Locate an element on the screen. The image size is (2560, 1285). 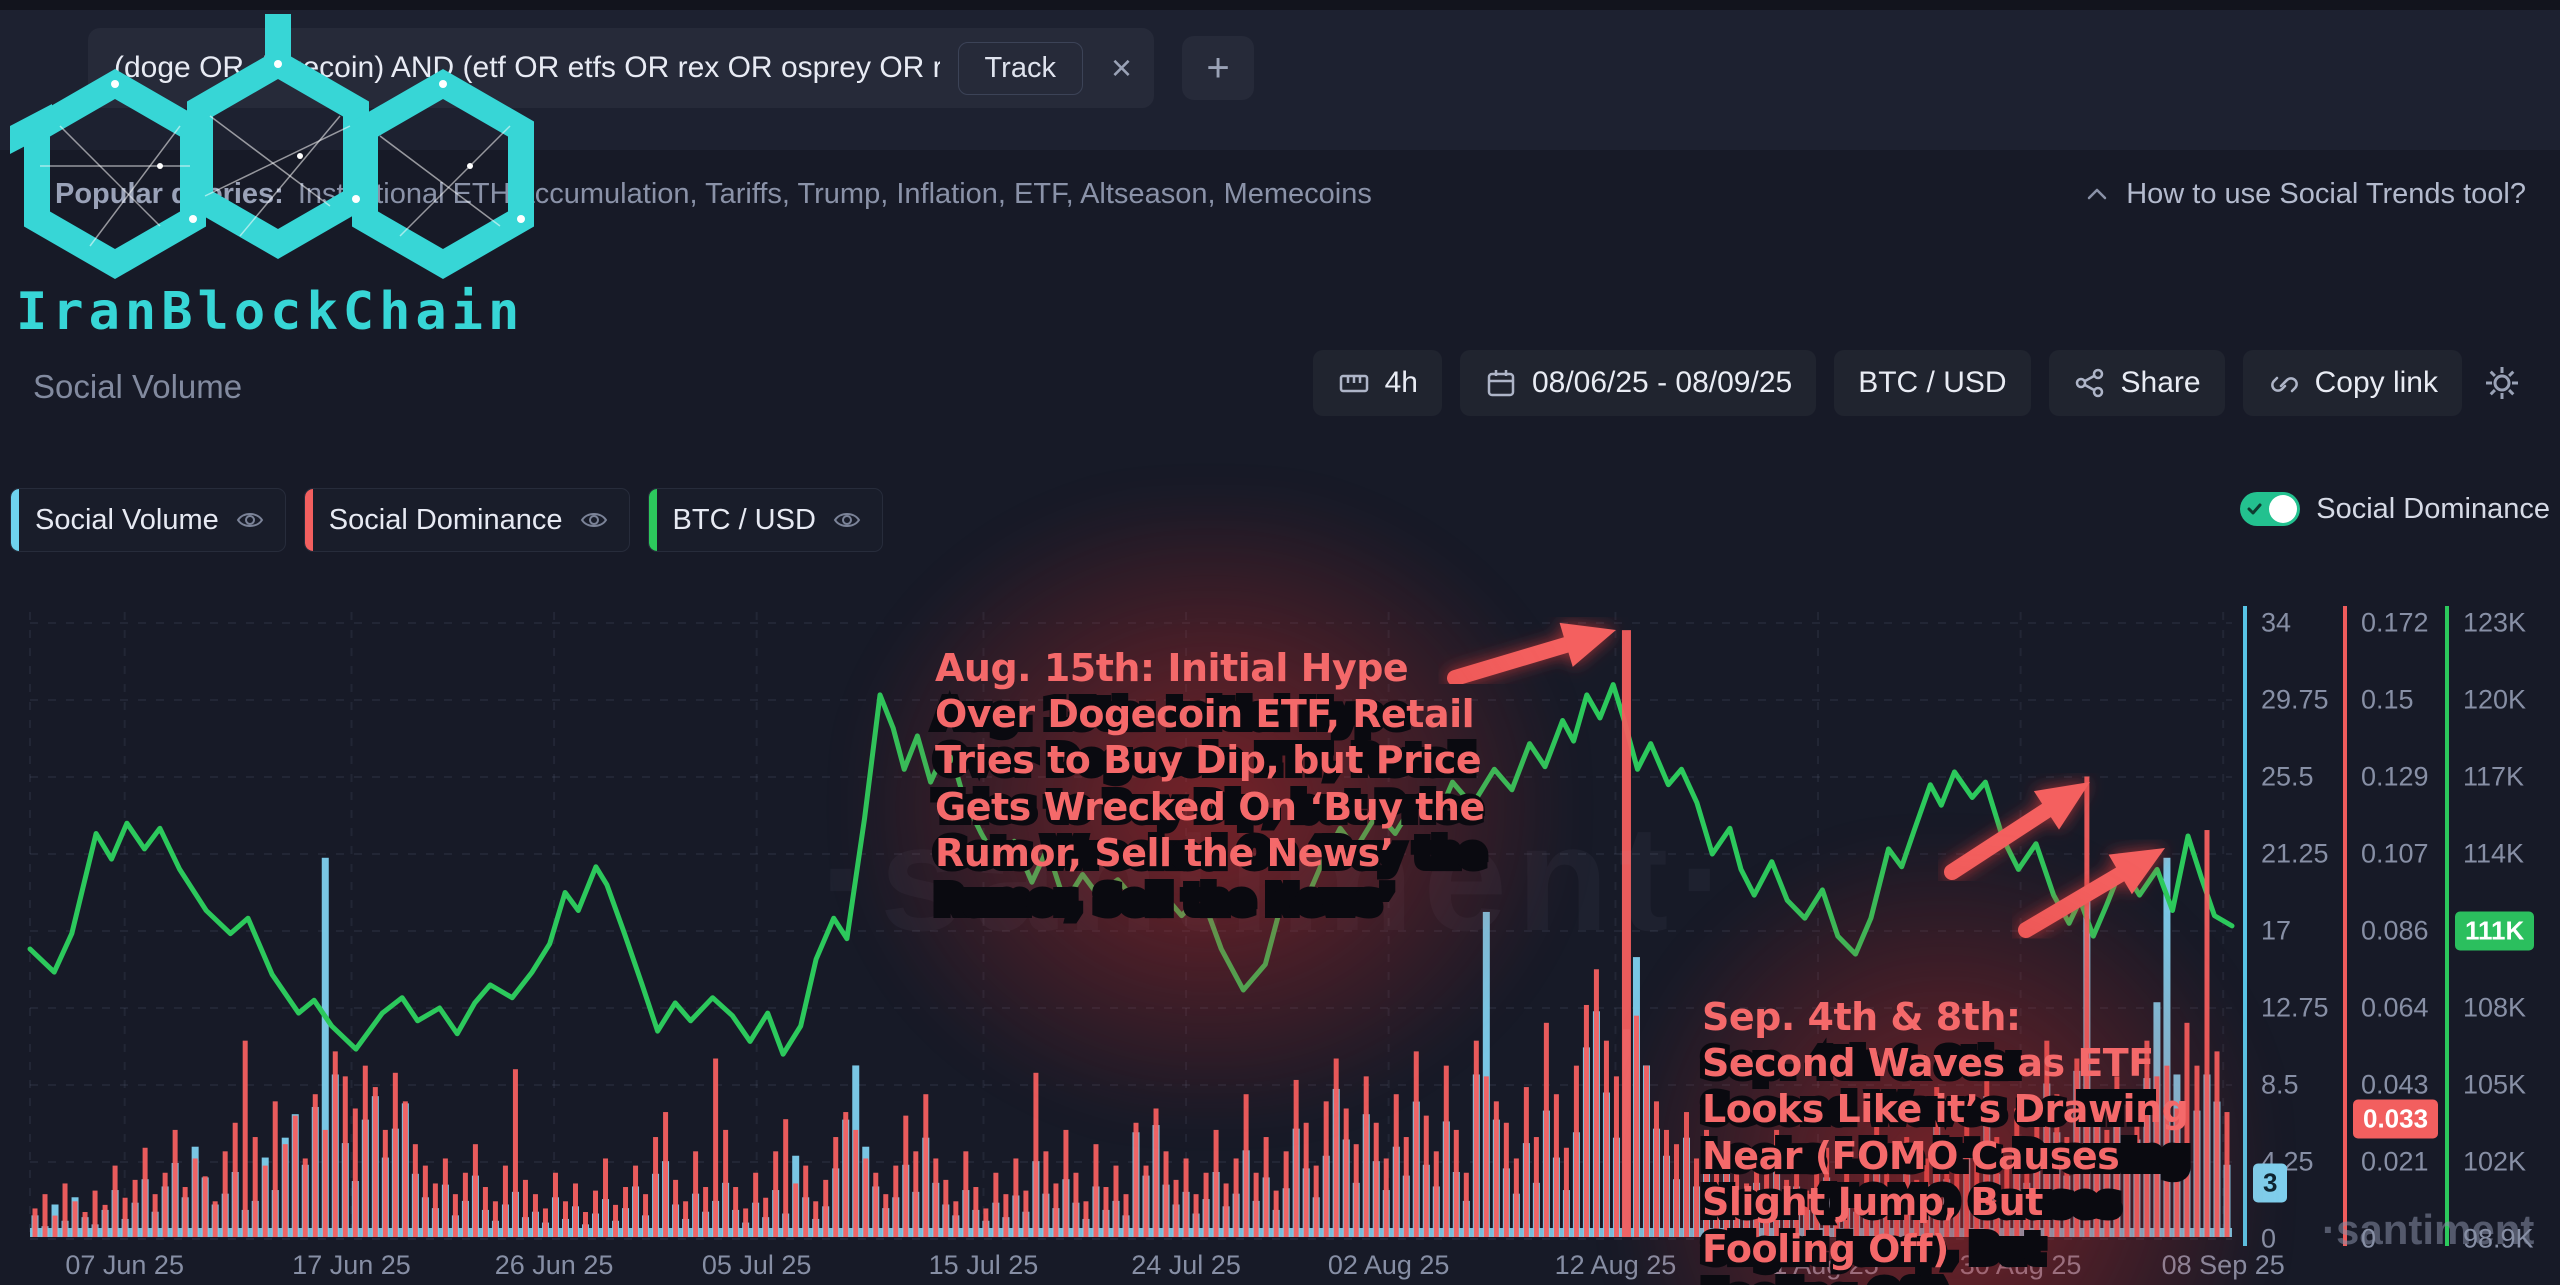
settings-button is located at coordinates (2502, 383).